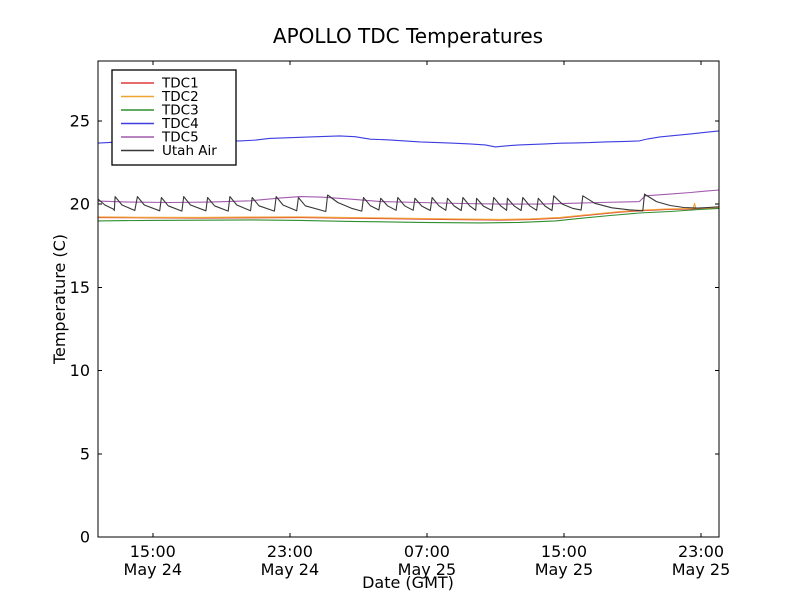 This screenshot has height=604, width=800. I want to click on series-line-tdc3, so click(408, 215).